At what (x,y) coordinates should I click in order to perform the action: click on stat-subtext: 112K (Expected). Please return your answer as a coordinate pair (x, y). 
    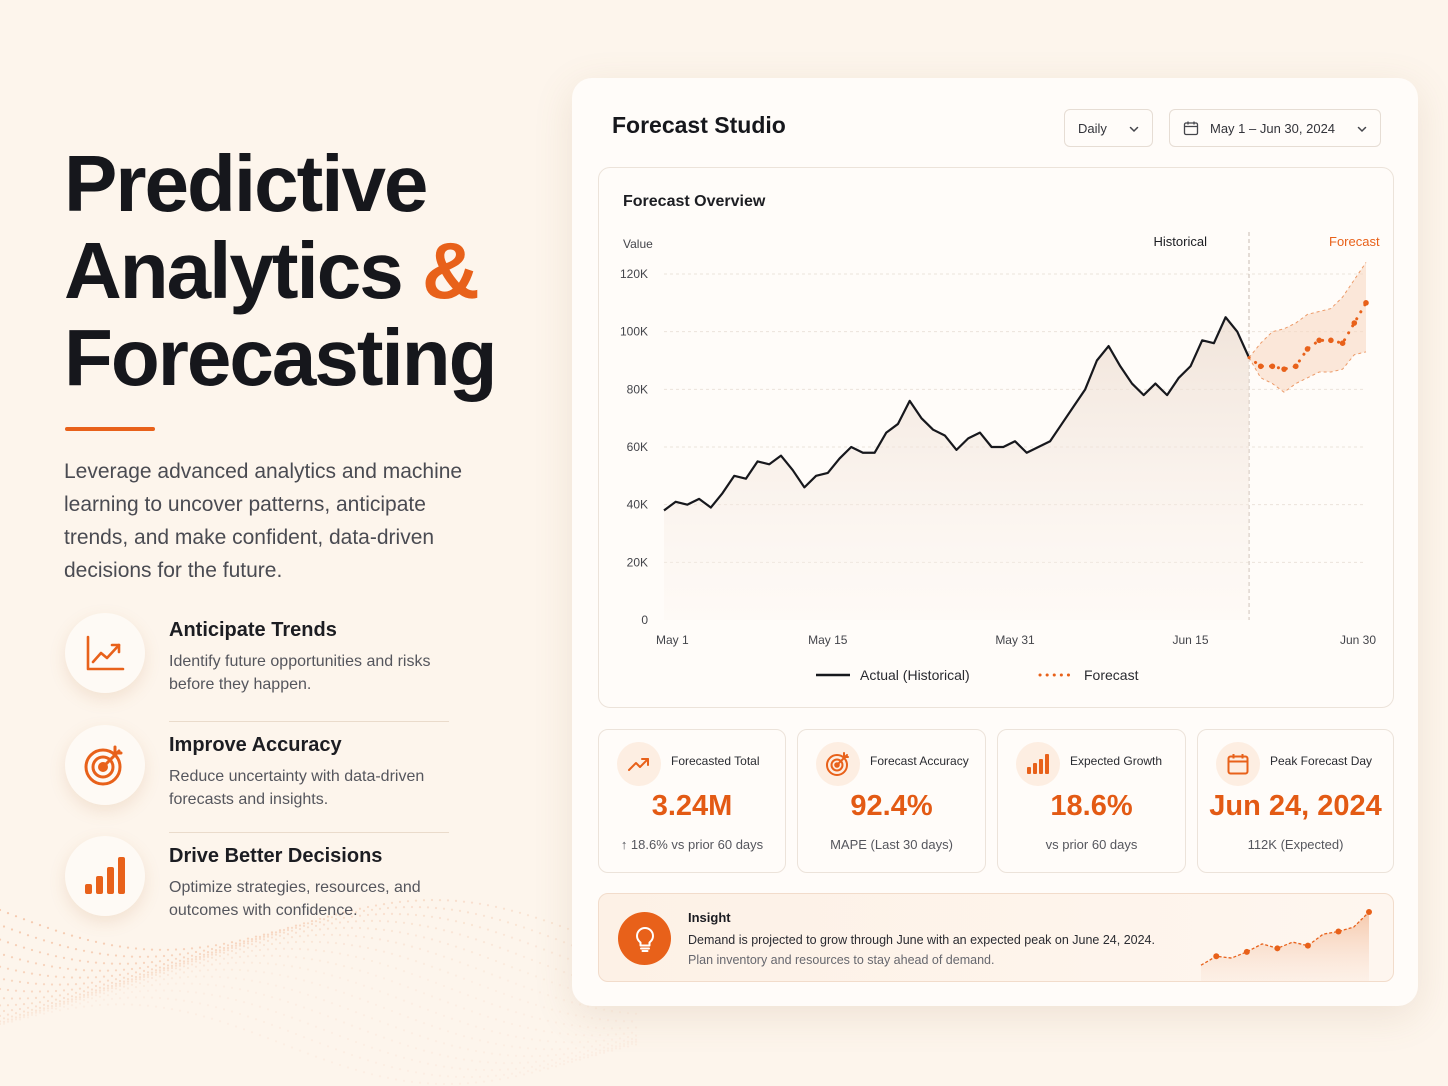
    Looking at the image, I should click on (1295, 844).